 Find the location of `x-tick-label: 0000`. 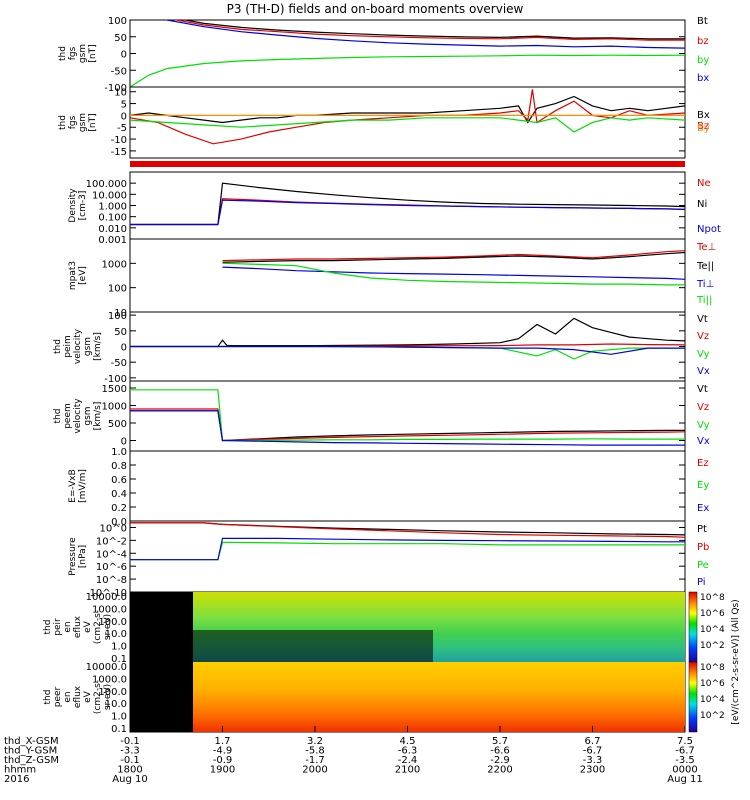

x-tick-label: 0000 is located at coordinates (684, 770).